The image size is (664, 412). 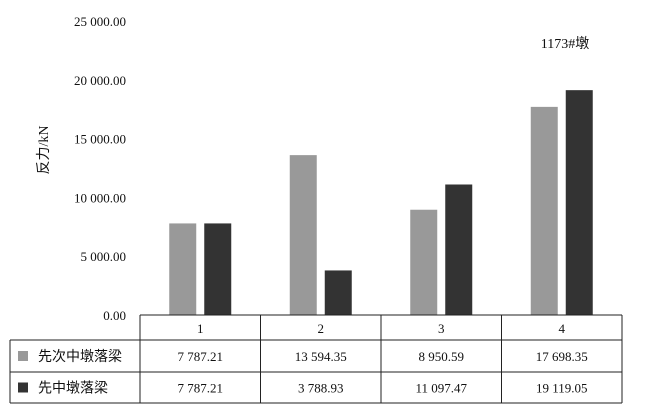 I want to click on category-label: 3, so click(x=441, y=328).